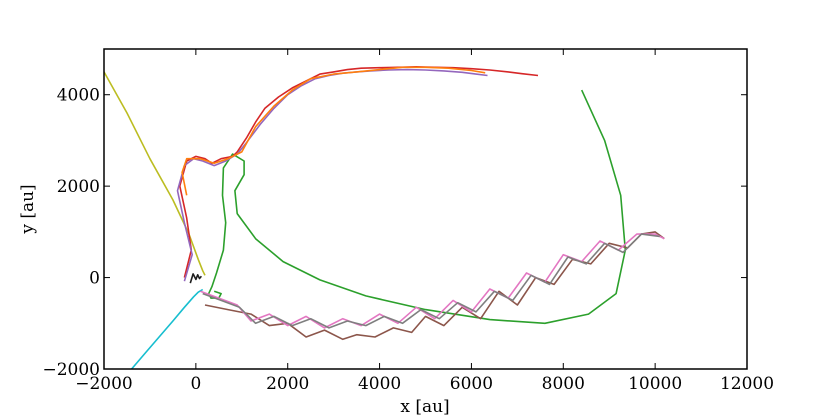 The height and width of the screenshot is (415, 830). I want to click on x-tick-label: 10000, so click(655, 384).